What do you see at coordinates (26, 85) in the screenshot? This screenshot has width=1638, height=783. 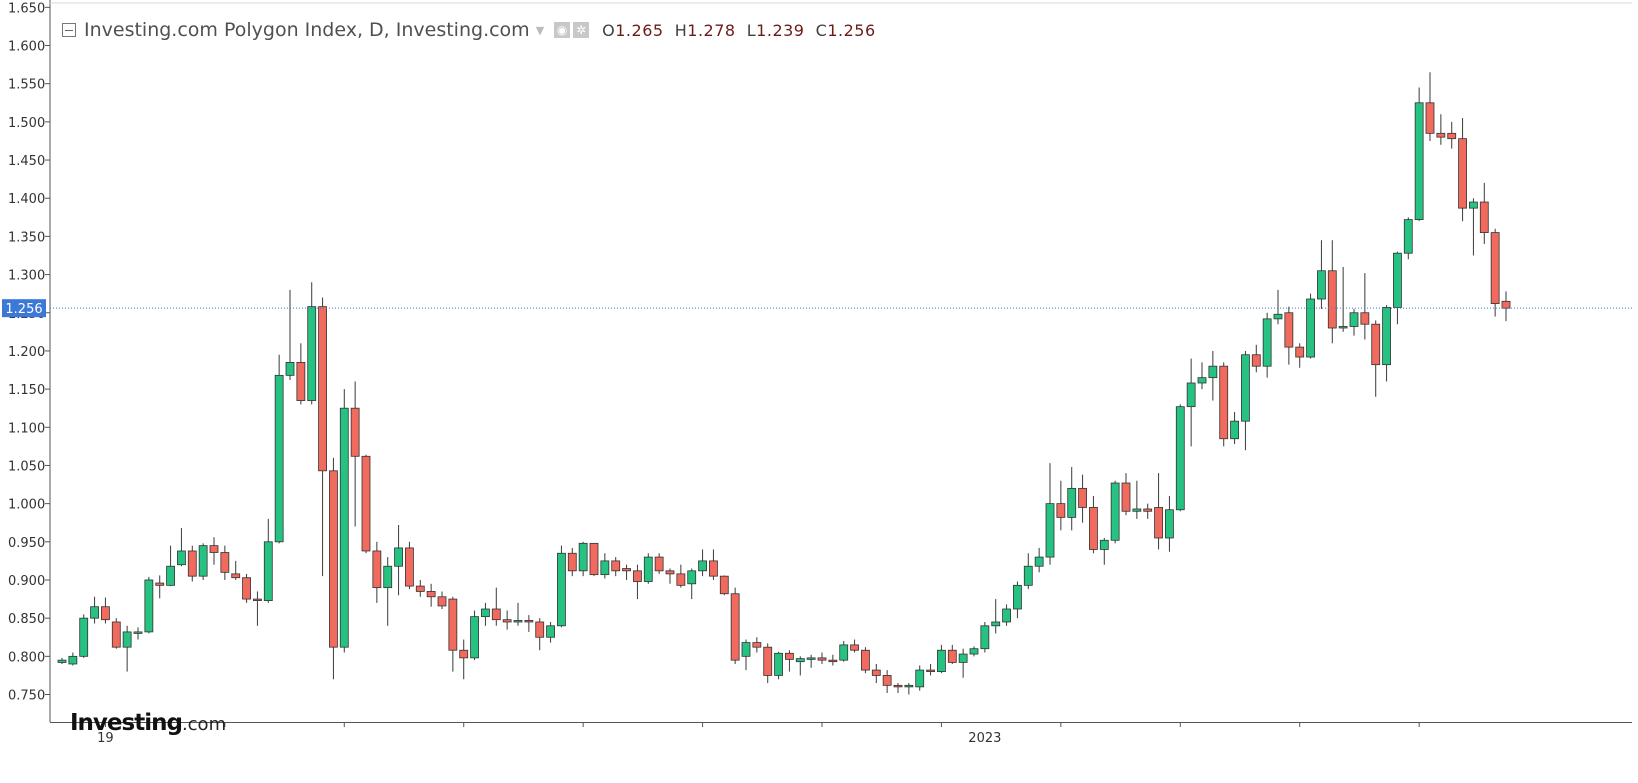 I see `y-tick-label: 1.550` at bounding box center [26, 85].